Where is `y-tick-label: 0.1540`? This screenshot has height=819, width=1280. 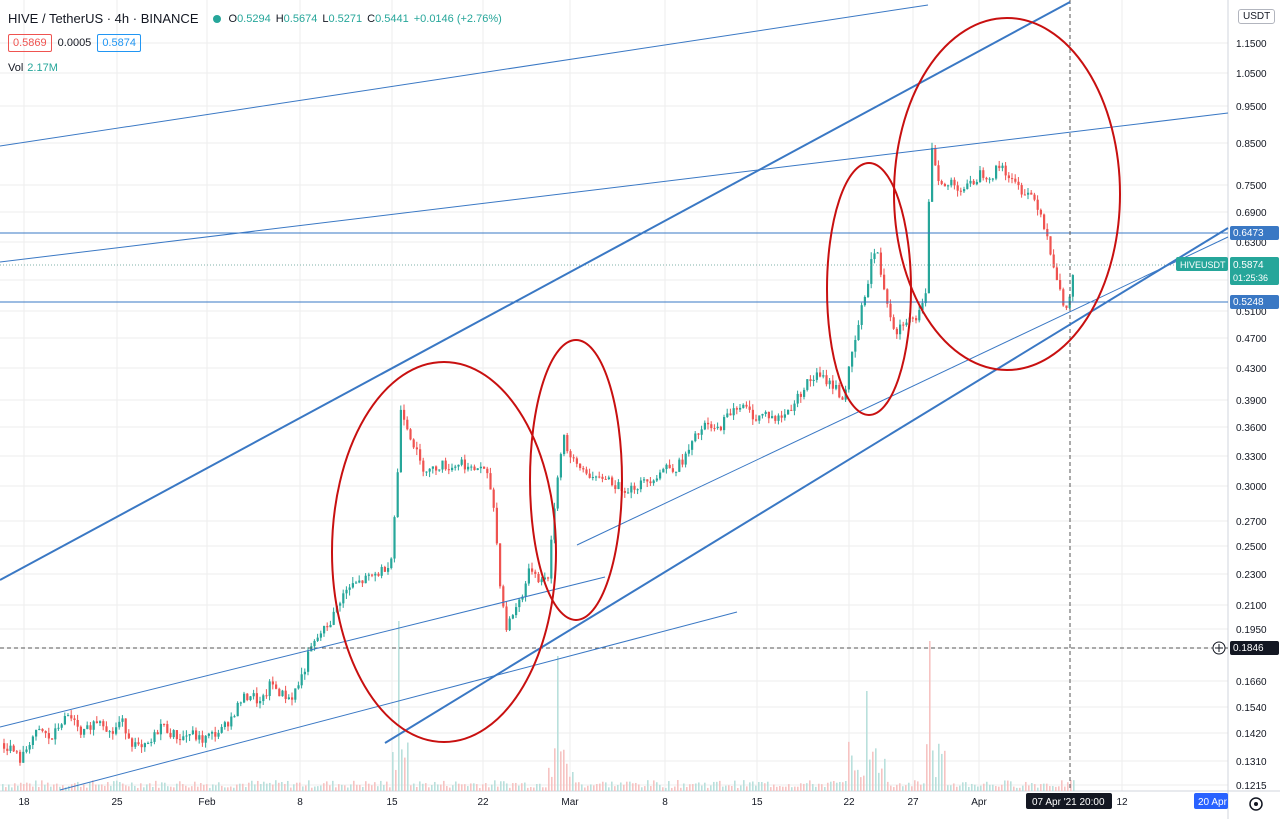
y-tick-label: 0.1540 is located at coordinates (1251, 708).